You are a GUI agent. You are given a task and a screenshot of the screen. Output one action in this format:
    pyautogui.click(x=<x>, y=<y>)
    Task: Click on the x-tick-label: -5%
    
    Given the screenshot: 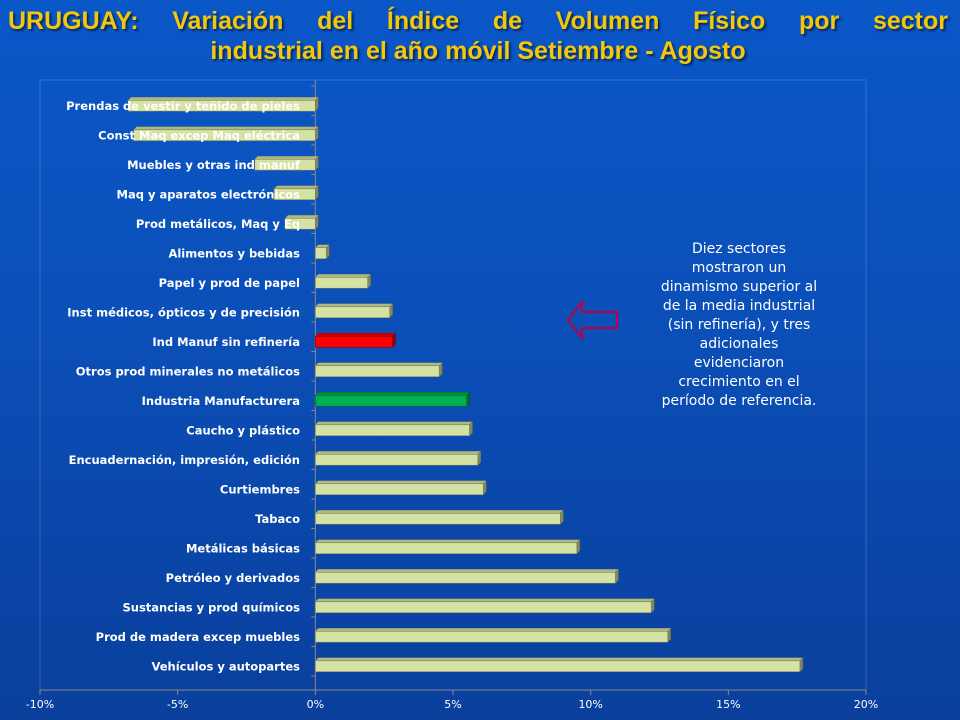 What is the action you would take?
    pyautogui.click(x=177, y=704)
    